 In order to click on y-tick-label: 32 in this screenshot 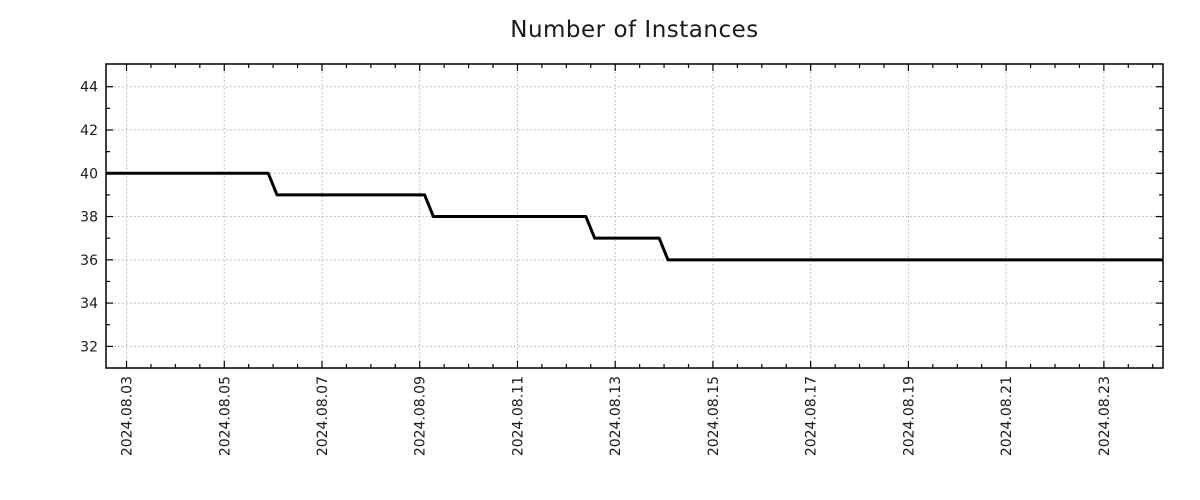, I will do `click(89, 347)`.